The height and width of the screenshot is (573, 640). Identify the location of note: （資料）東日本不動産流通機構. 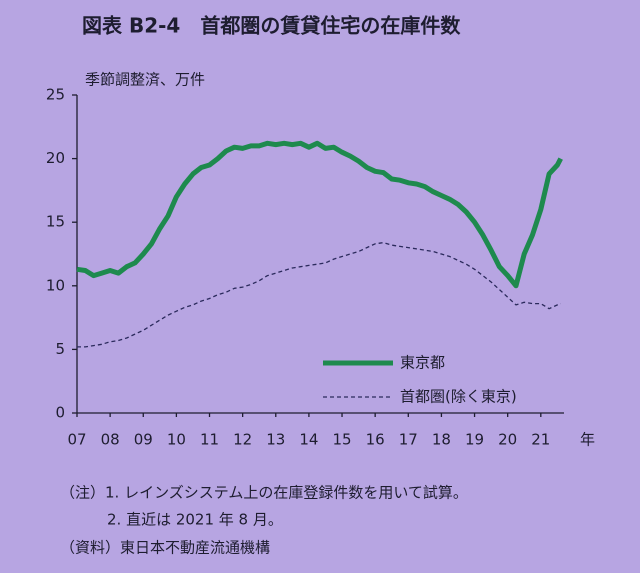
(165, 548).